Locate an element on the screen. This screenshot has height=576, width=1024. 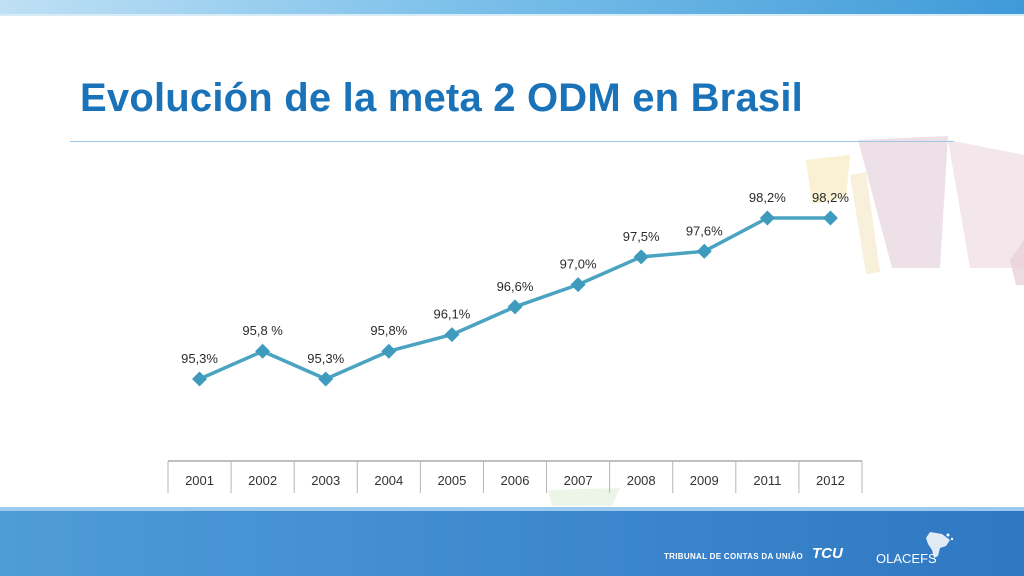
olacefs-logo: OLACEFS is located at coordinates (906, 558).